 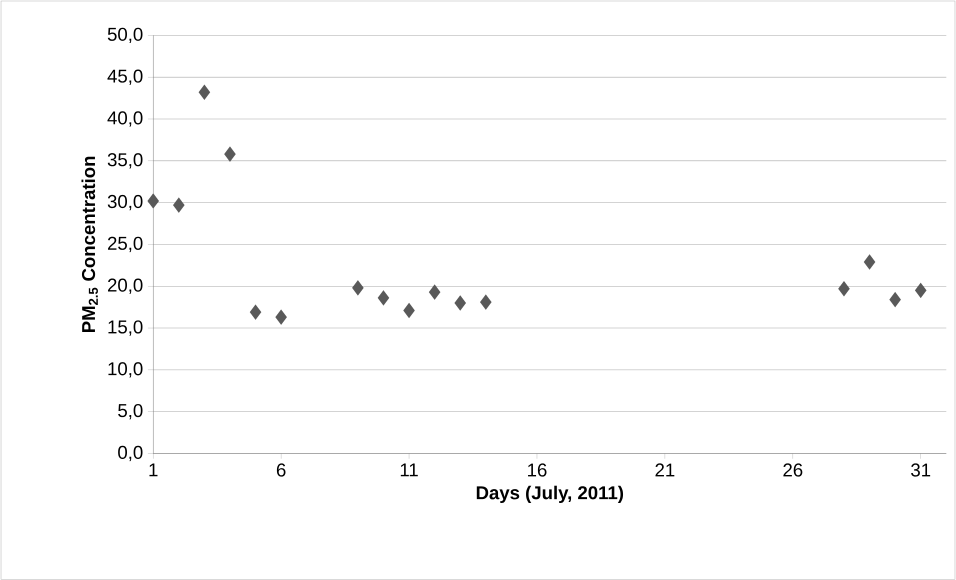 I want to click on x-tick-label: 26, so click(x=792, y=470).